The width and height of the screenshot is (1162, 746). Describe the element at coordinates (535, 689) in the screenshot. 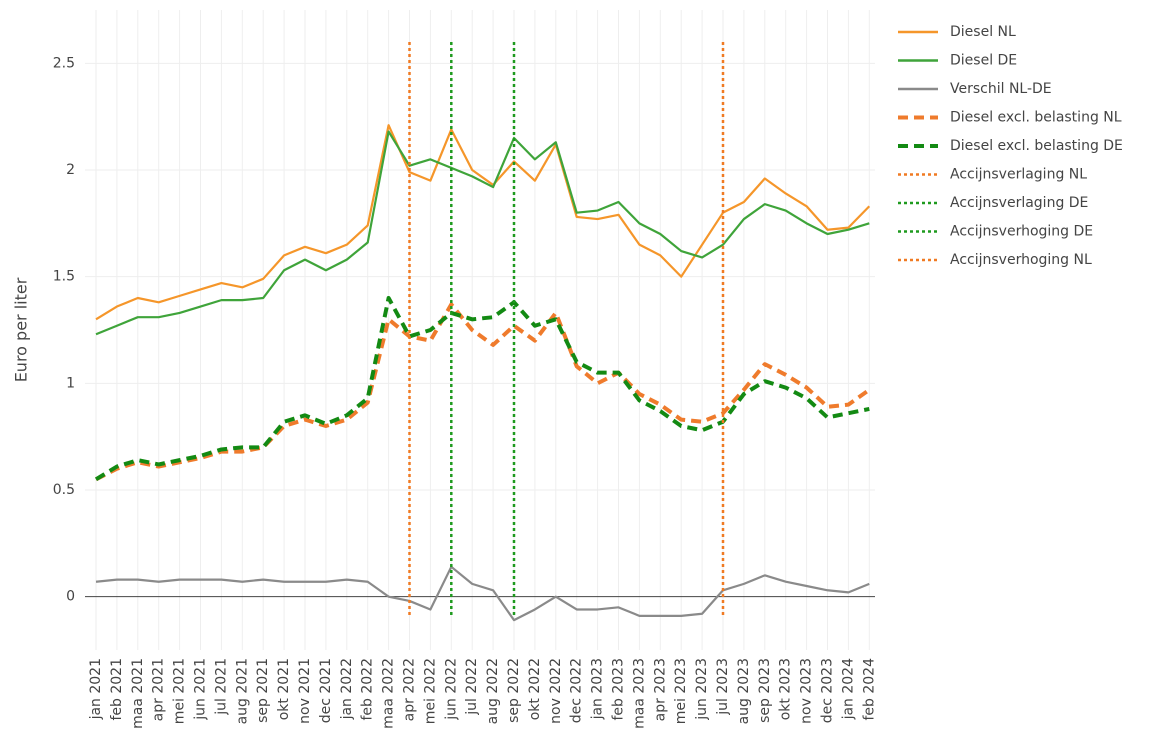

I see `x-tick-label: okt 2022` at that location.